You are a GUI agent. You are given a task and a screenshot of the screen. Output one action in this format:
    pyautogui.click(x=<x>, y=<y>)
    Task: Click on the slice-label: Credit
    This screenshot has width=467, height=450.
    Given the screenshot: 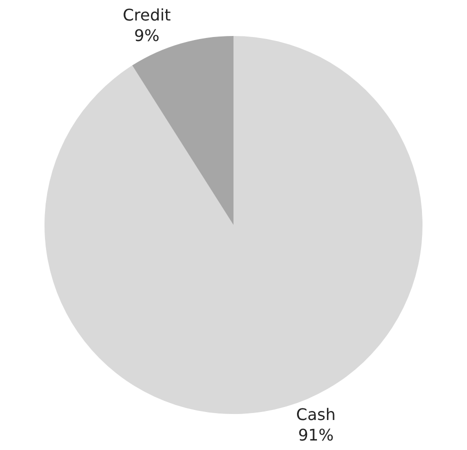 What is the action you would take?
    pyautogui.click(x=146, y=14)
    